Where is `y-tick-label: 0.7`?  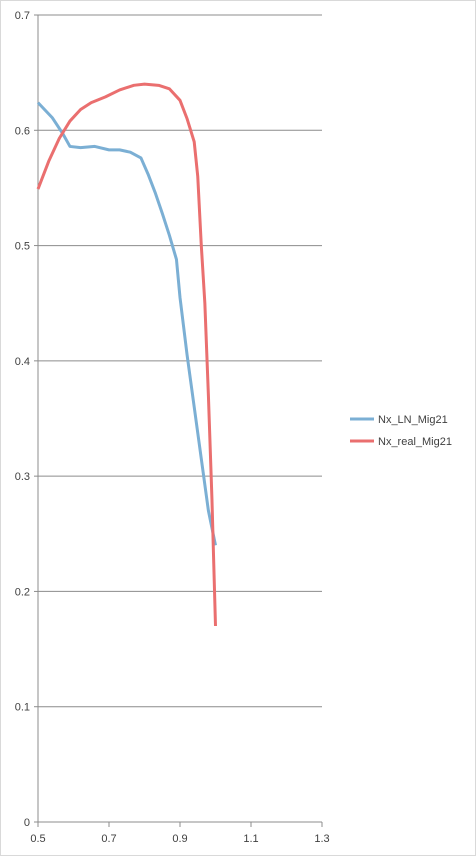
y-tick-label: 0.7 is located at coordinates (22, 16).